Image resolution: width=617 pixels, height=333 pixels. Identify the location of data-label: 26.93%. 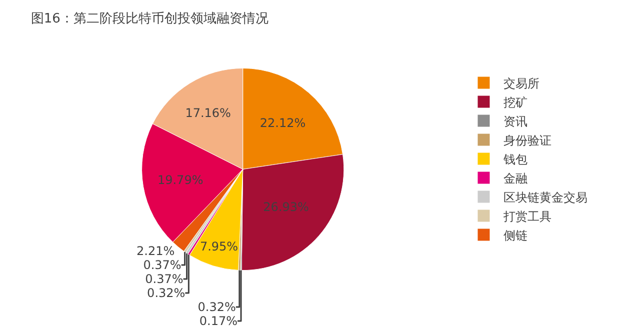
(286, 207).